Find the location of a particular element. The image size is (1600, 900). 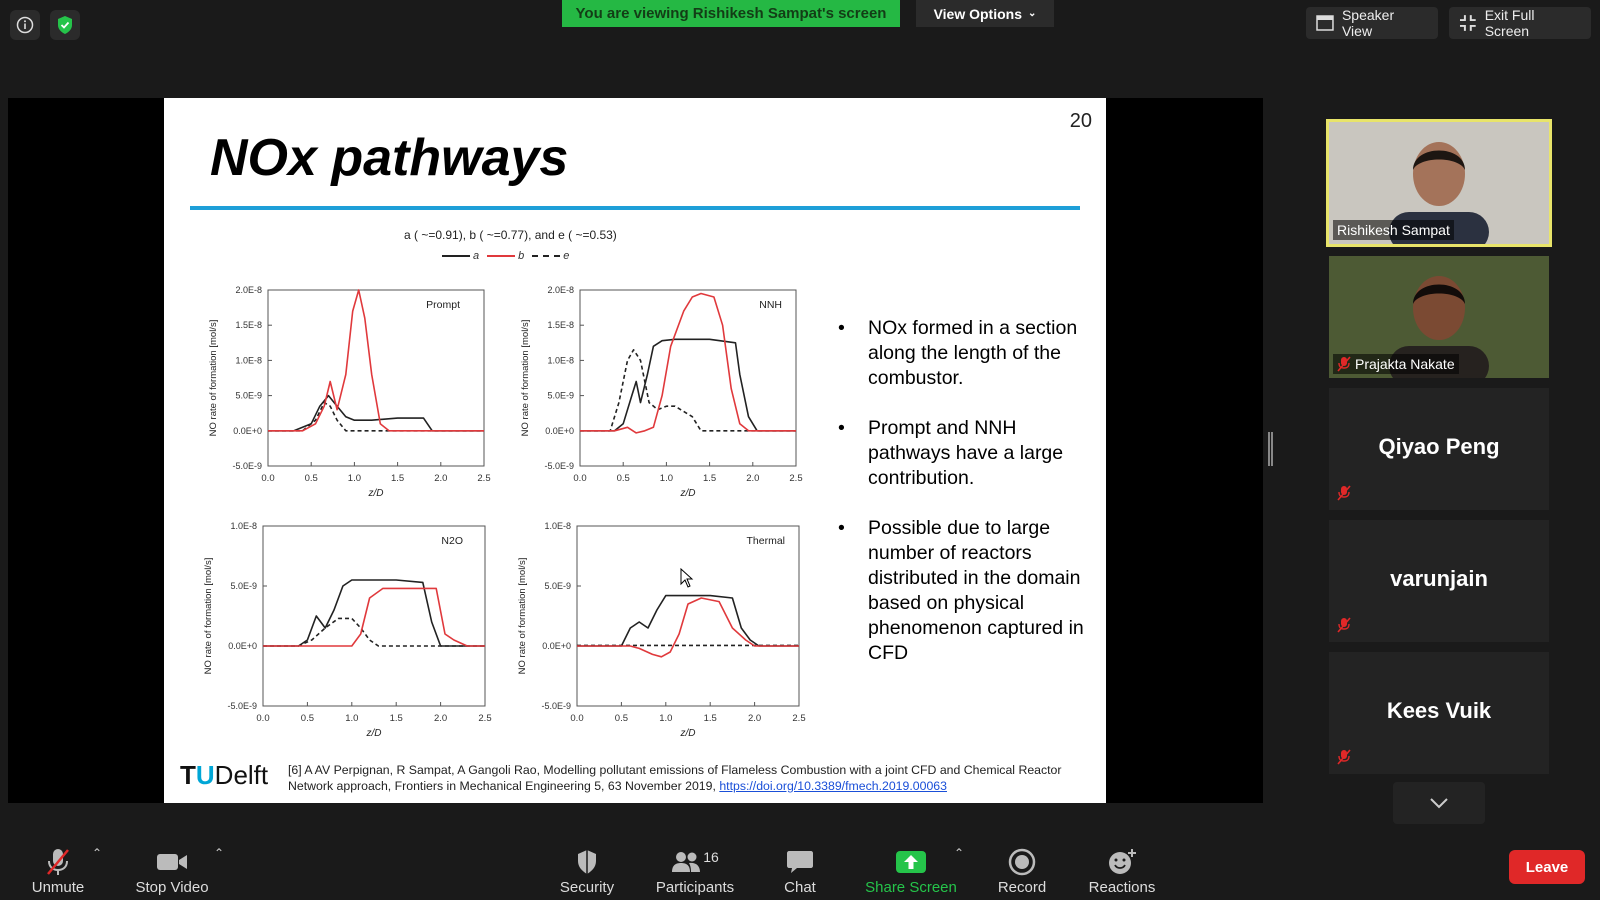

legend-item-e: e is located at coordinates (550, 256).